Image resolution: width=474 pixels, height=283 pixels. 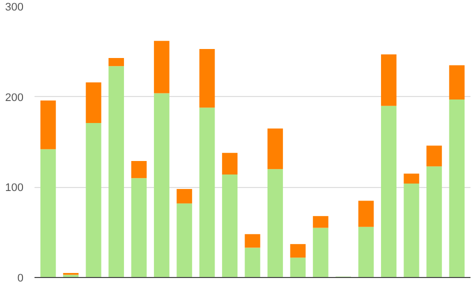 What do you see at coordinates (14, 188) in the screenshot?
I see `y-tick-label: 100` at bounding box center [14, 188].